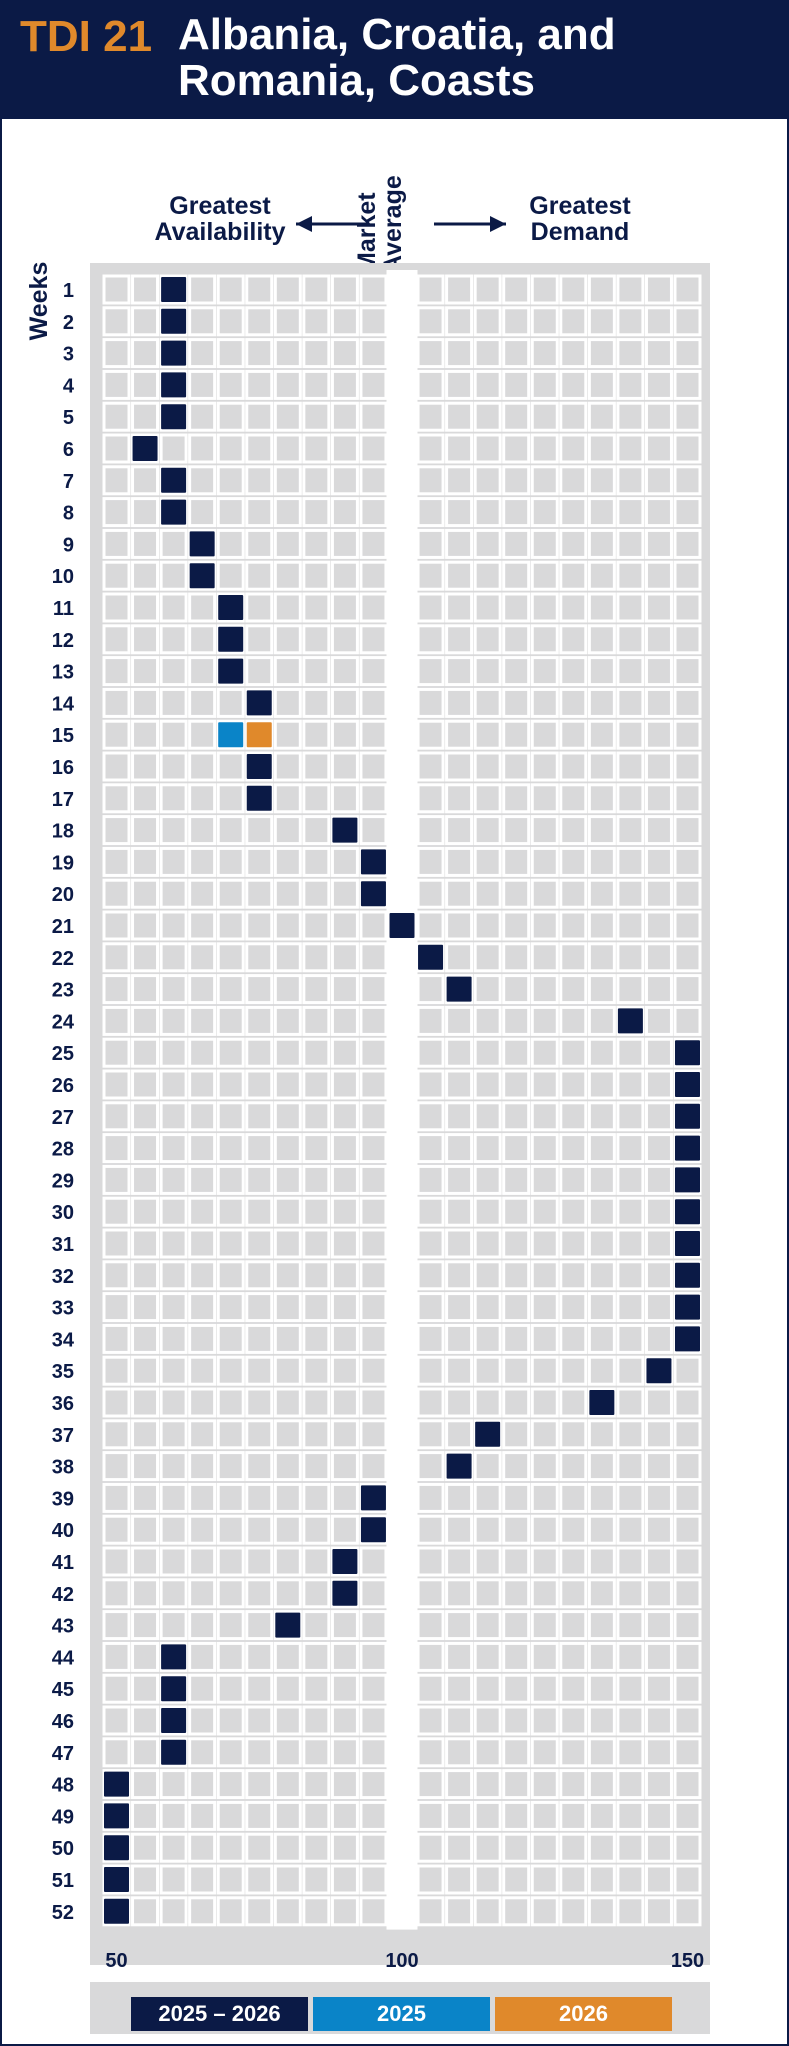  What do you see at coordinates (68, 514) in the screenshot?
I see `week-label: 8` at bounding box center [68, 514].